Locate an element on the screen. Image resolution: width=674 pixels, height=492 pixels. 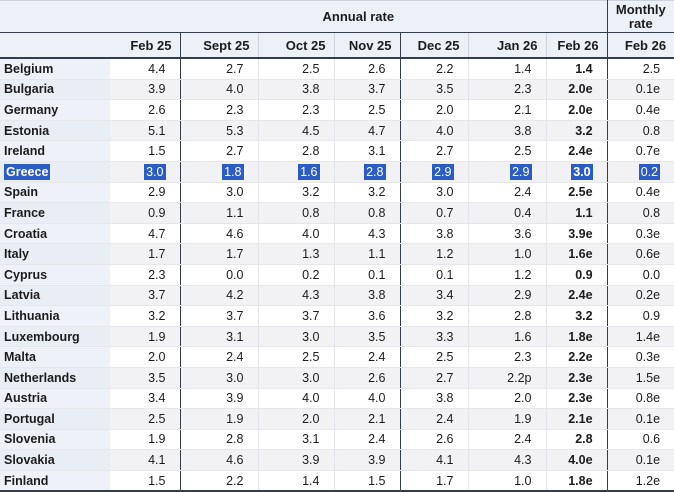
value-cell: 2.0e is located at coordinates (576, 110).